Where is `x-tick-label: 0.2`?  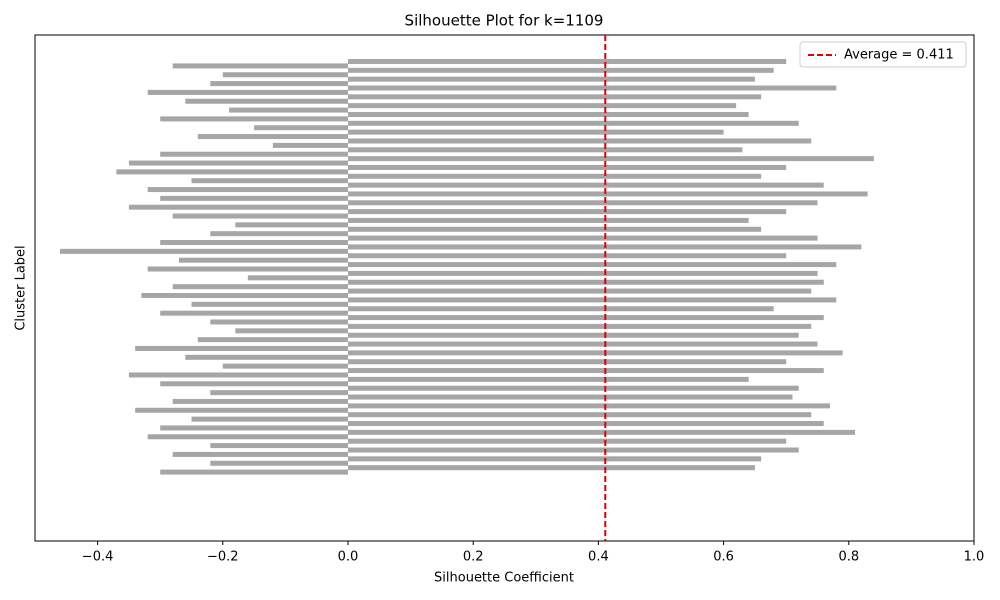
x-tick-label: 0.2 is located at coordinates (473, 557).